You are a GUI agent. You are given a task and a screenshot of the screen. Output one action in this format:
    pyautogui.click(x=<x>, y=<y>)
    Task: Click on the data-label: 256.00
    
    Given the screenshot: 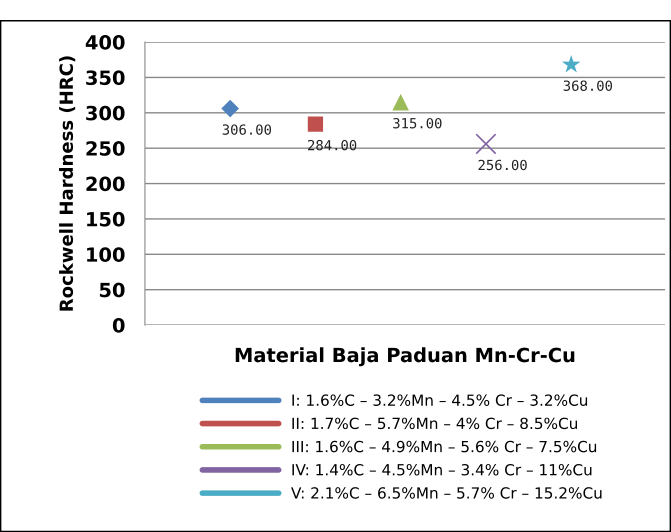 What is the action you would take?
    pyautogui.click(x=502, y=165)
    